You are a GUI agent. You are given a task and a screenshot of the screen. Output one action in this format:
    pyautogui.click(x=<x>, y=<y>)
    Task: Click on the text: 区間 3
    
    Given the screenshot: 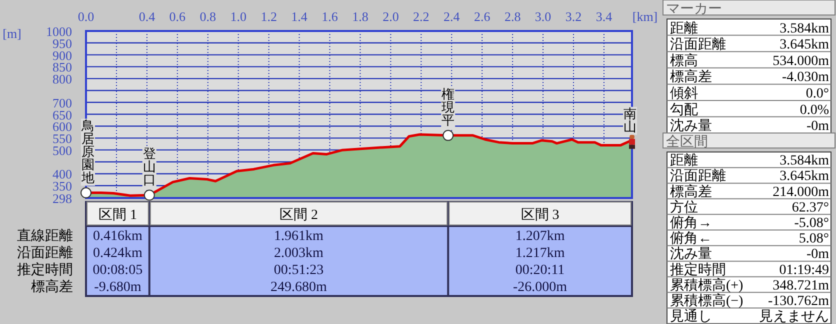 What is the action you would take?
    pyautogui.click(x=540, y=215)
    